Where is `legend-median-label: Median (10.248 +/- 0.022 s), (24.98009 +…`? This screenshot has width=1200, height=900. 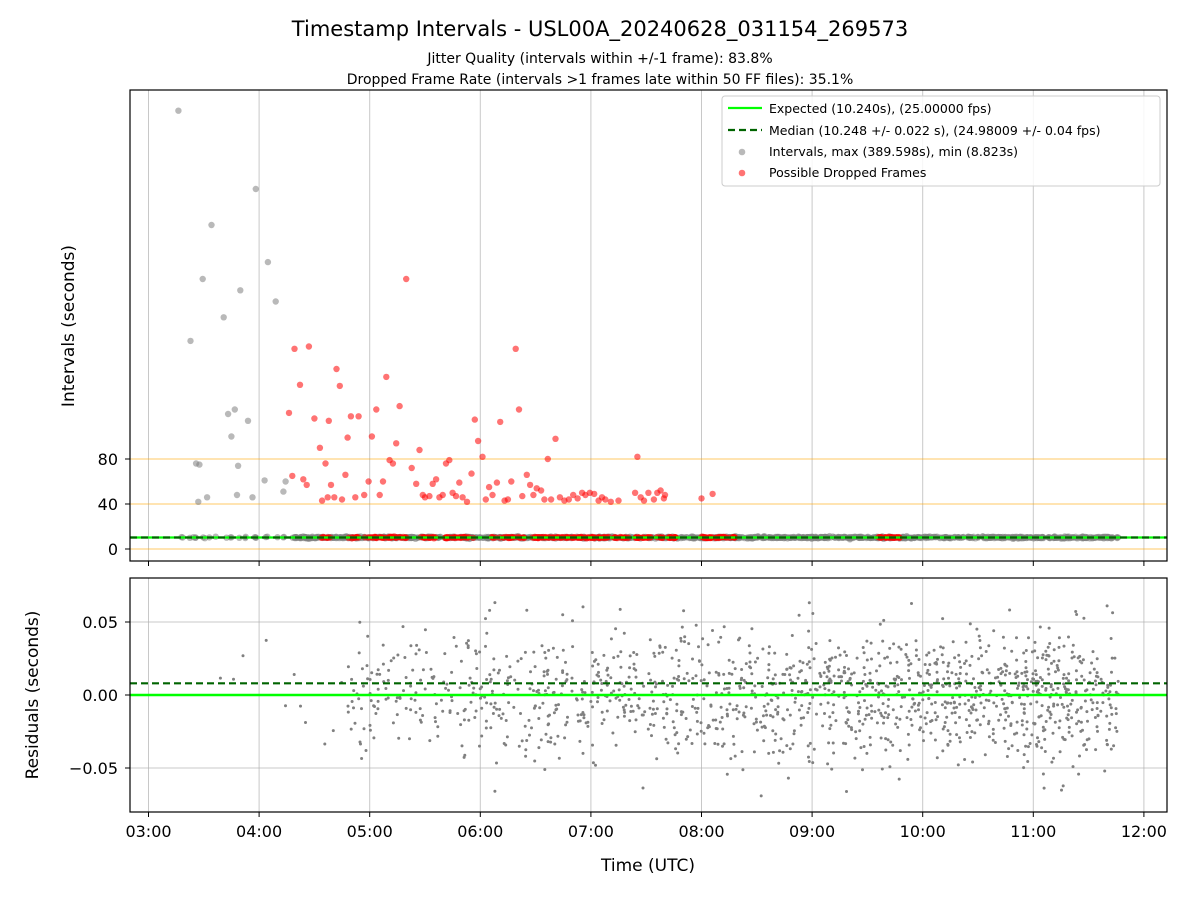 legend-median-label: Median (10.248 +/- 0.022 s), (24.98009 +… is located at coordinates (934, 130).